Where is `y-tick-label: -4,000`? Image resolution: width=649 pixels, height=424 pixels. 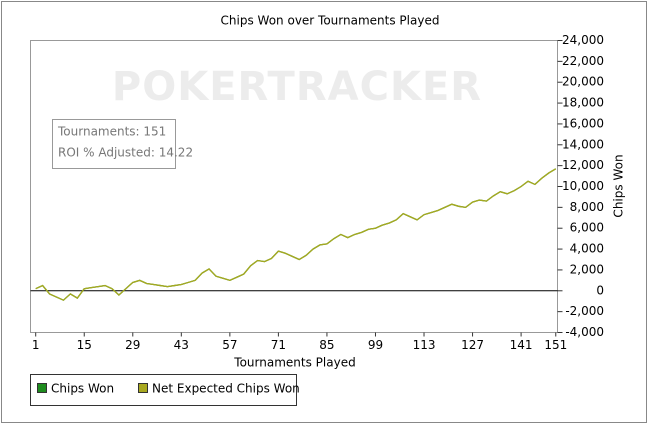 y-tick-label: -4,000 is located at coordinates (584, 332).